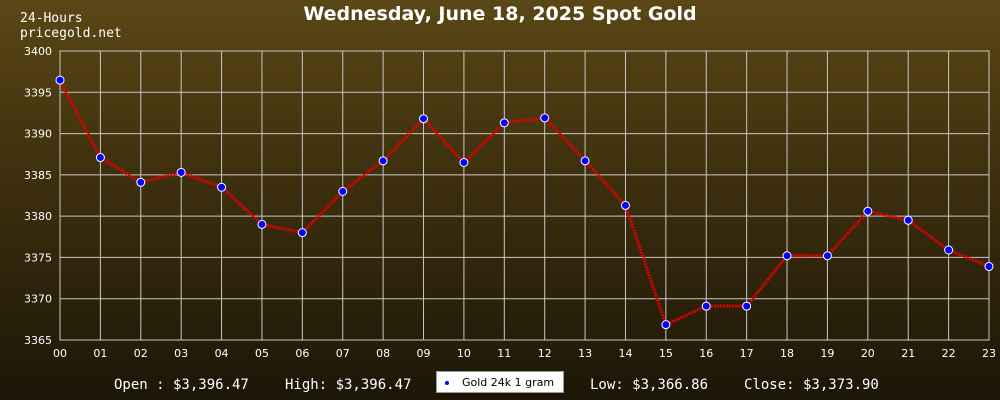 Image resolution: width=1000 pixels, height=400 pixels. Describe the element at coordinates (504, 353) in the screenshot. I see `x-tick-label: 11` at that location.